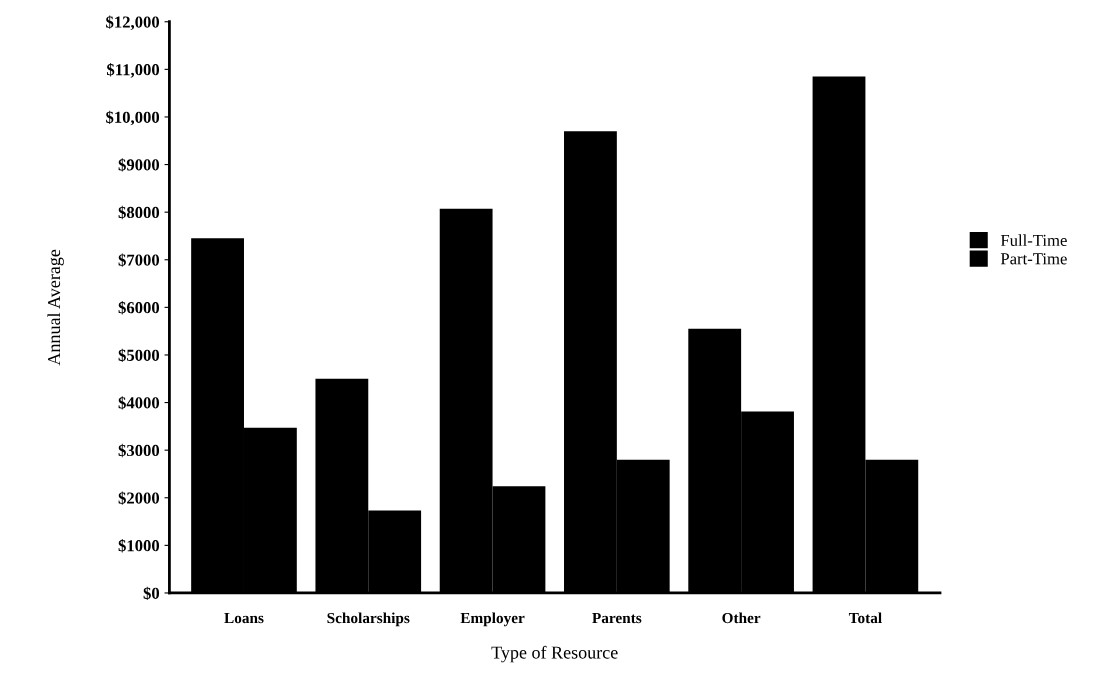  What do you see at coordinates (139, 546) in the screenshot?
I see `y-tick-label: $1000` at bounding box center [139, 546].